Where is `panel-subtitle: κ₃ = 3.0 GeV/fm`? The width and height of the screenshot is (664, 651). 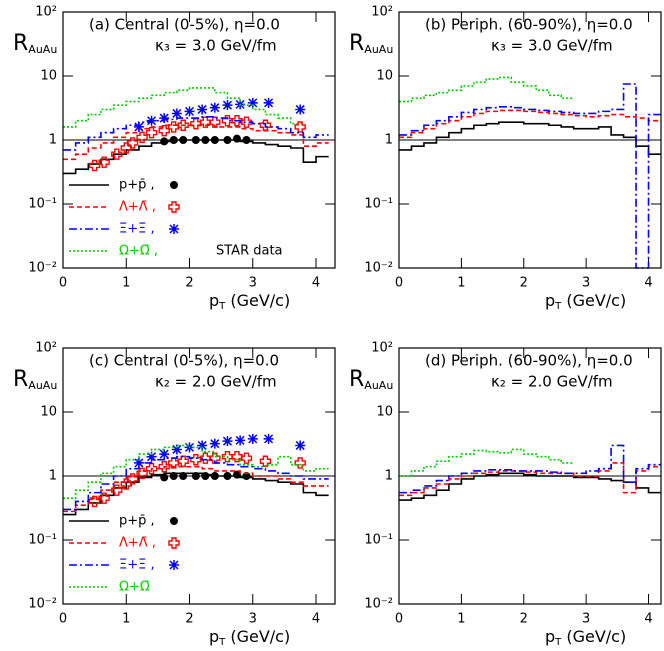
panel-subtitle: κ₃ = 3.0 GeV/fm is located at coordinates (216, 46).